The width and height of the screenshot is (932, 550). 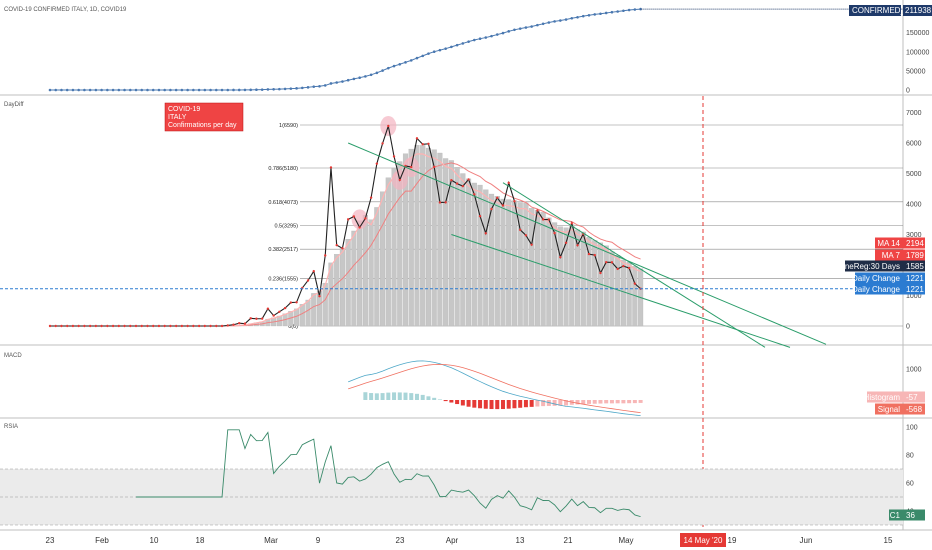 What do you see at coordinates (908, 327) in the screenshot?
I see `main-tick-7: 0` at bounding box center [908, 327].